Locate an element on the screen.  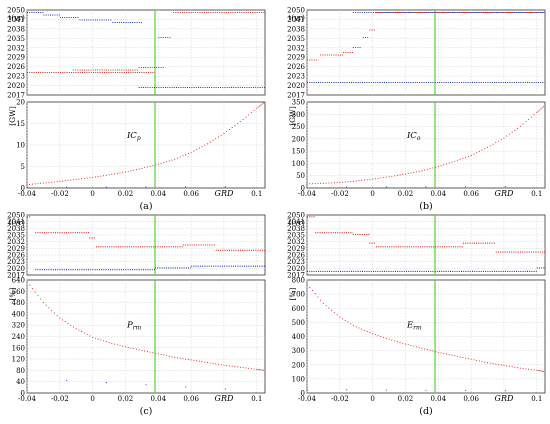
bottom-y-tick-label: 10 is located at coordinates (20, 146).